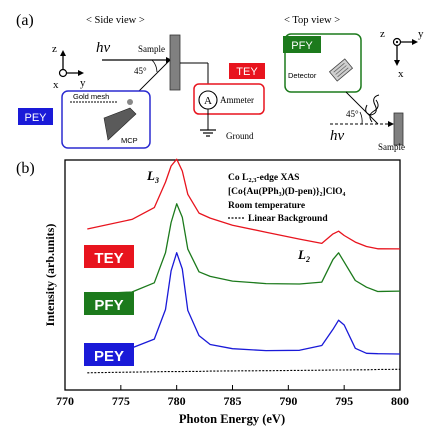 Image resolution: width=436 pixels, height=435 pixels. What do you see at coordinates (362, 108) in the screenshot?
I see `fluorescence-path` at bounding box center [362, 108].